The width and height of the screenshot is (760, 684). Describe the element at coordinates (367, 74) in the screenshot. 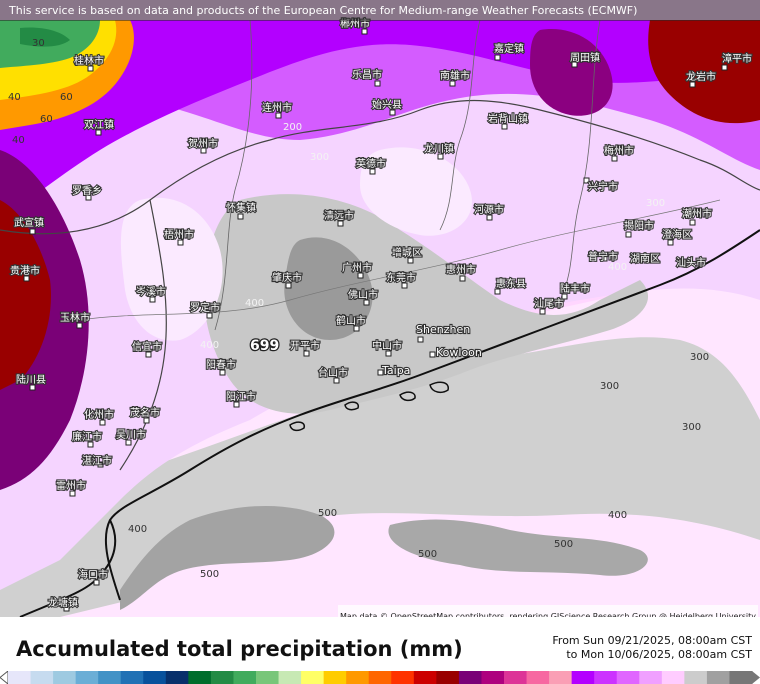

I see `place-label: 乐昌市` at that location.